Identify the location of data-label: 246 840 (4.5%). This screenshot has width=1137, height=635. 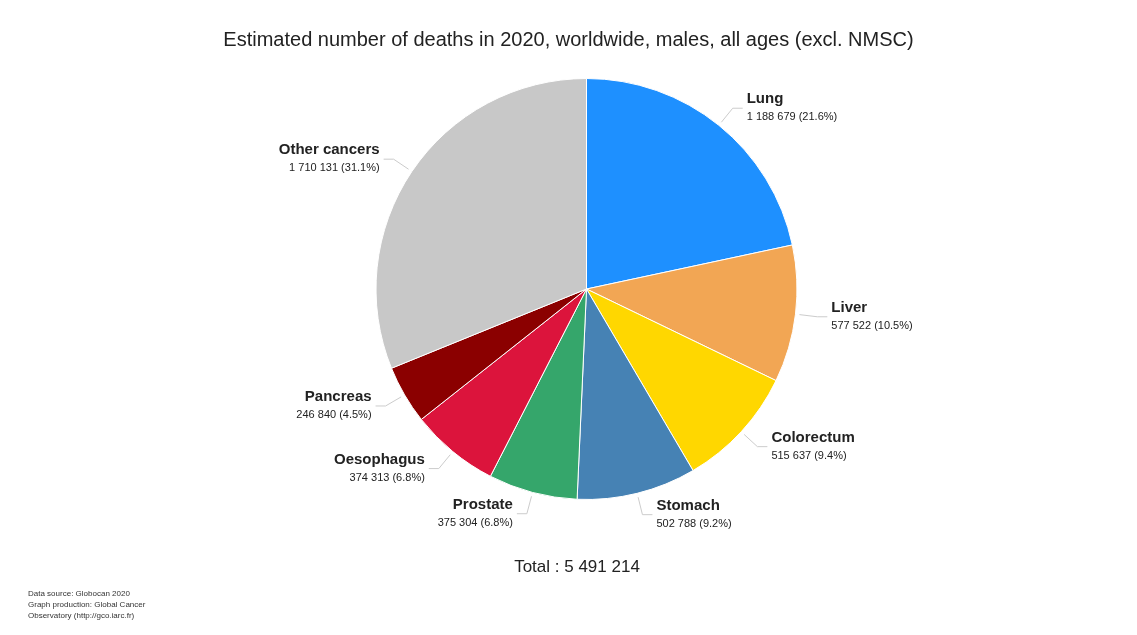
(334, 414).